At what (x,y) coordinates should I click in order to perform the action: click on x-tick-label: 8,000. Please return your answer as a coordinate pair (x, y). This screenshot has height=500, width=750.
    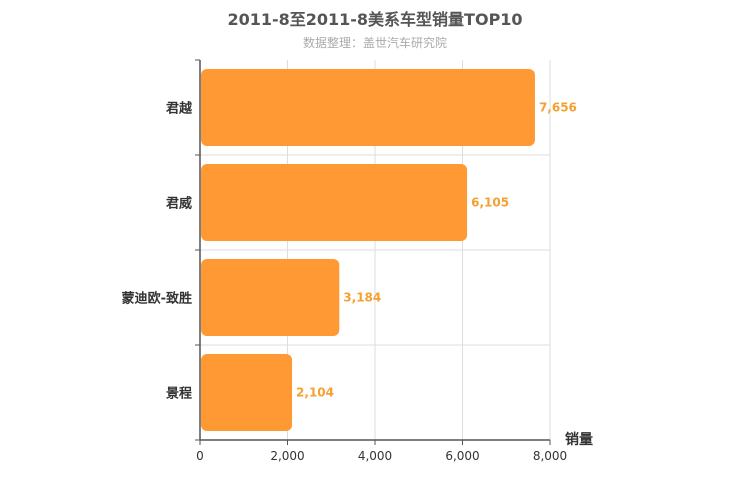
    Looking at the image, I should click on (550, 456).